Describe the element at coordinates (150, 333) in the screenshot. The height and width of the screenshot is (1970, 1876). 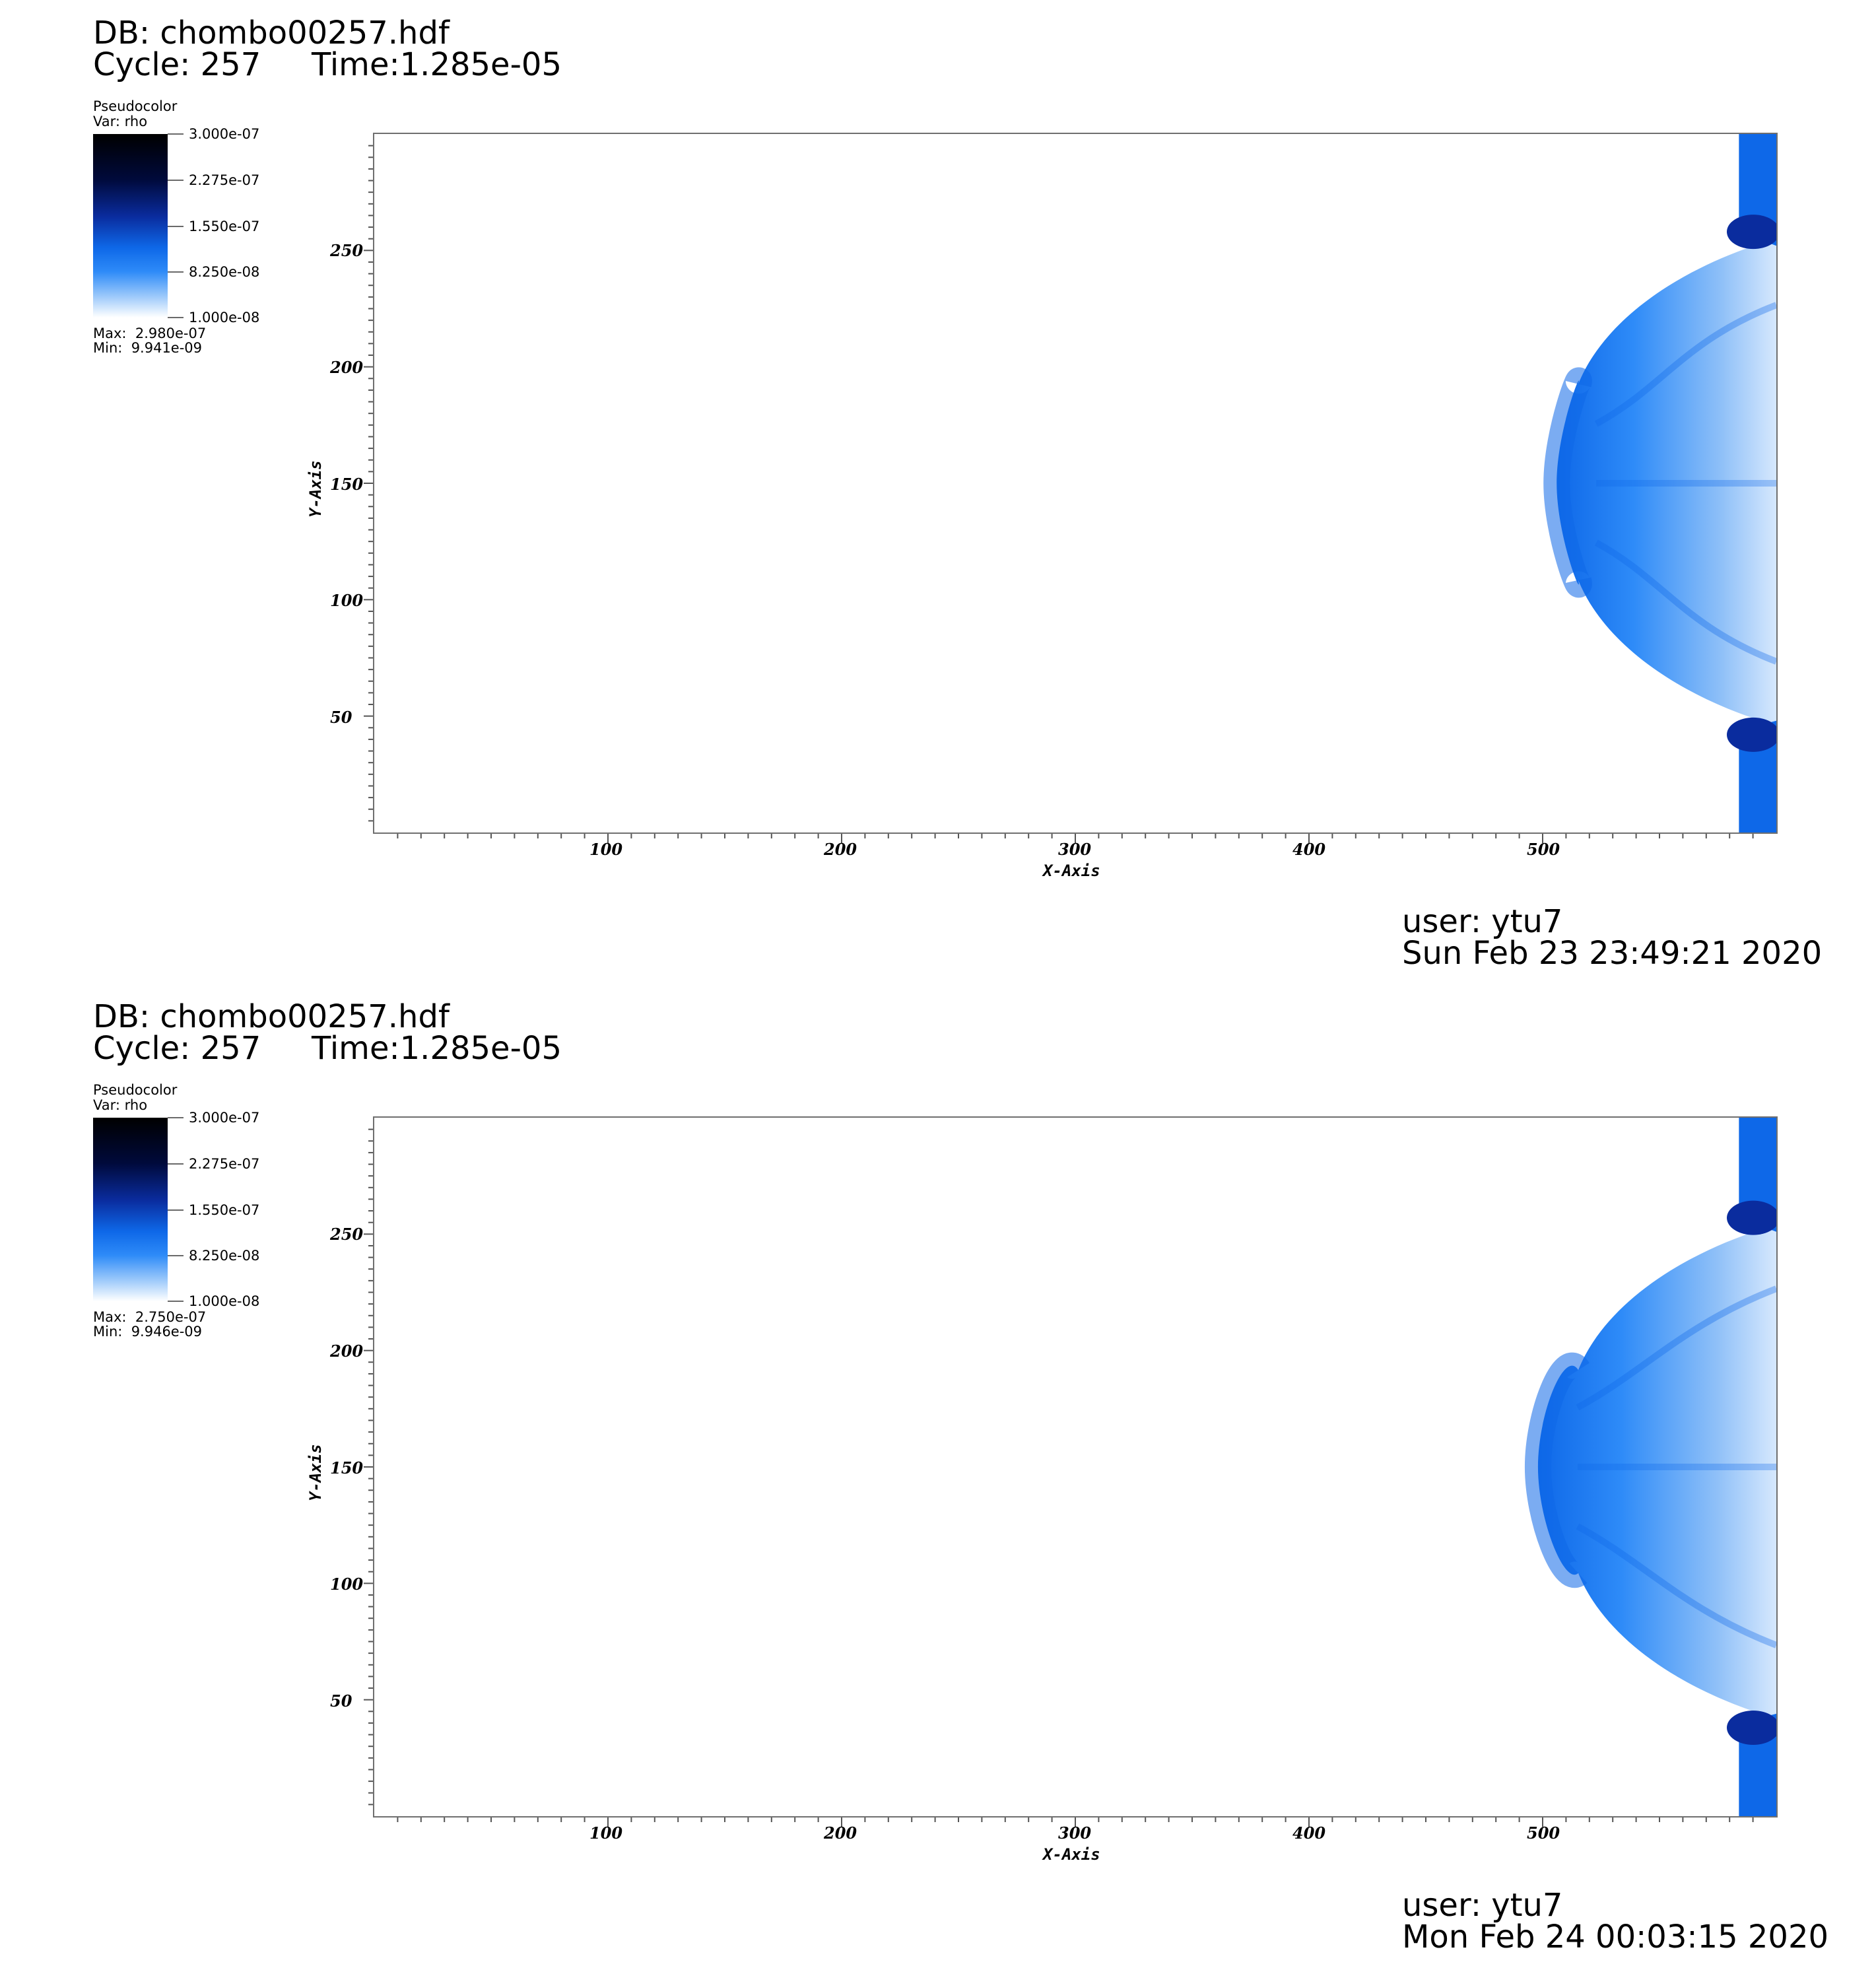
I see `legend-max: Max: 2.980e-07` at that location.